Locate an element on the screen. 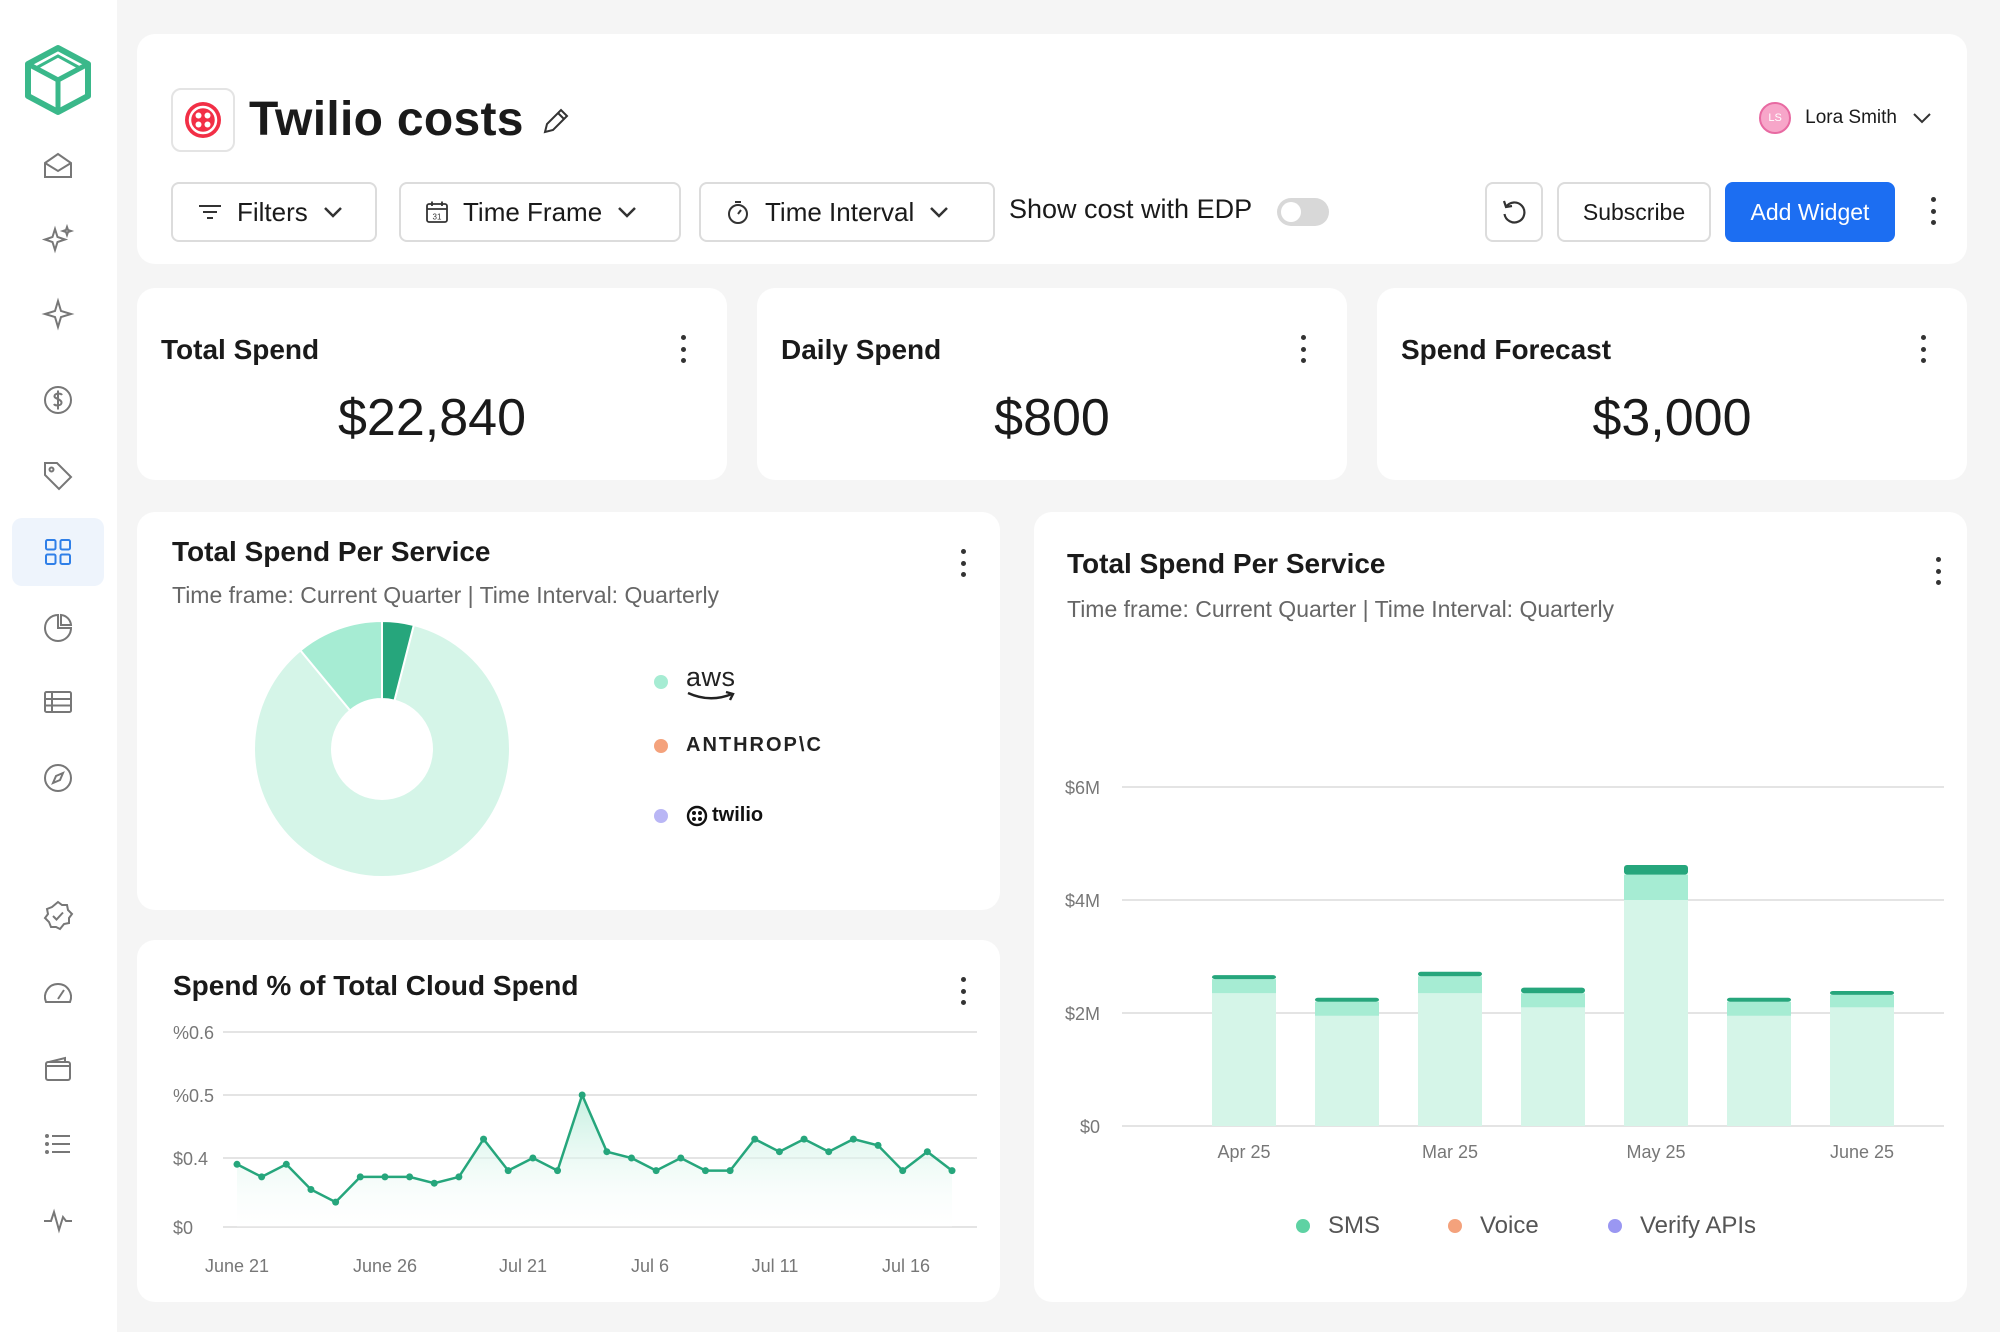 The height and width of the screenshot is (1332, 2000). refresh-button is located at coordinates (1514, 212).